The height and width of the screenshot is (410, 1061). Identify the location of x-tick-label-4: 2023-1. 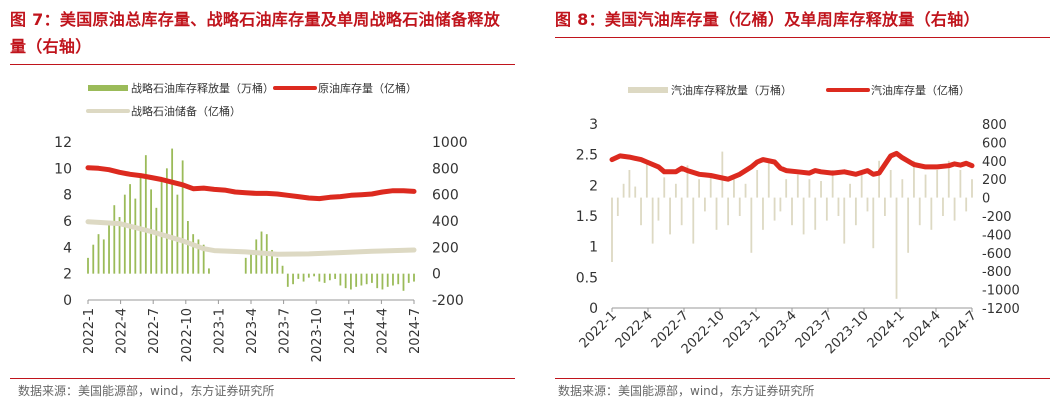
(742, 329).